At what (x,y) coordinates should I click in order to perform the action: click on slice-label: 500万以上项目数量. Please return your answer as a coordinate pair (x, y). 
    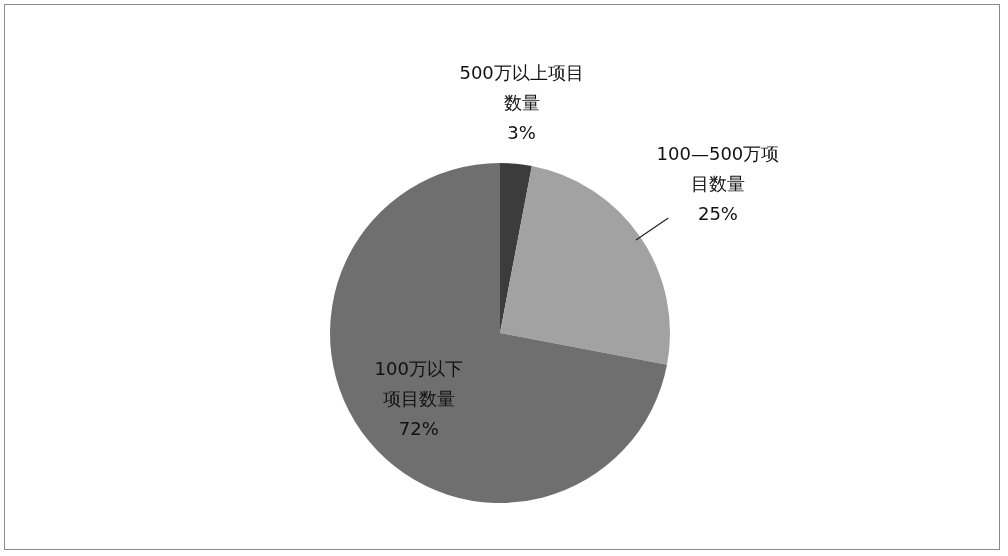
    Looking at the image, I should click on (521, 88).